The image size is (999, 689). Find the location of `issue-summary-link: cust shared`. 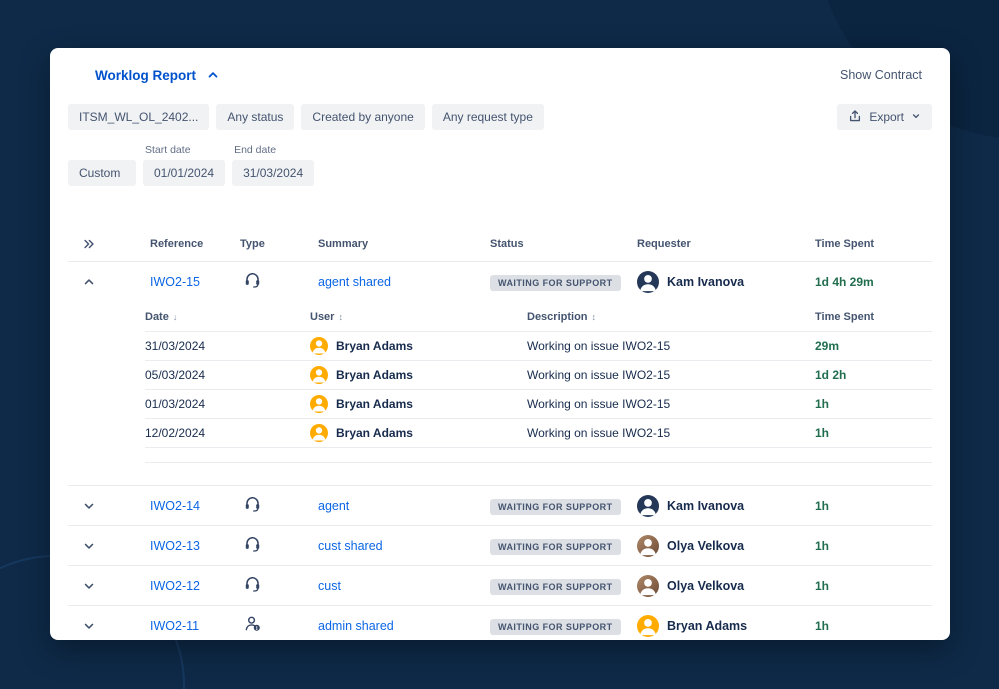

issue-summary-link: cust shared is located at coordinates (350, 545).